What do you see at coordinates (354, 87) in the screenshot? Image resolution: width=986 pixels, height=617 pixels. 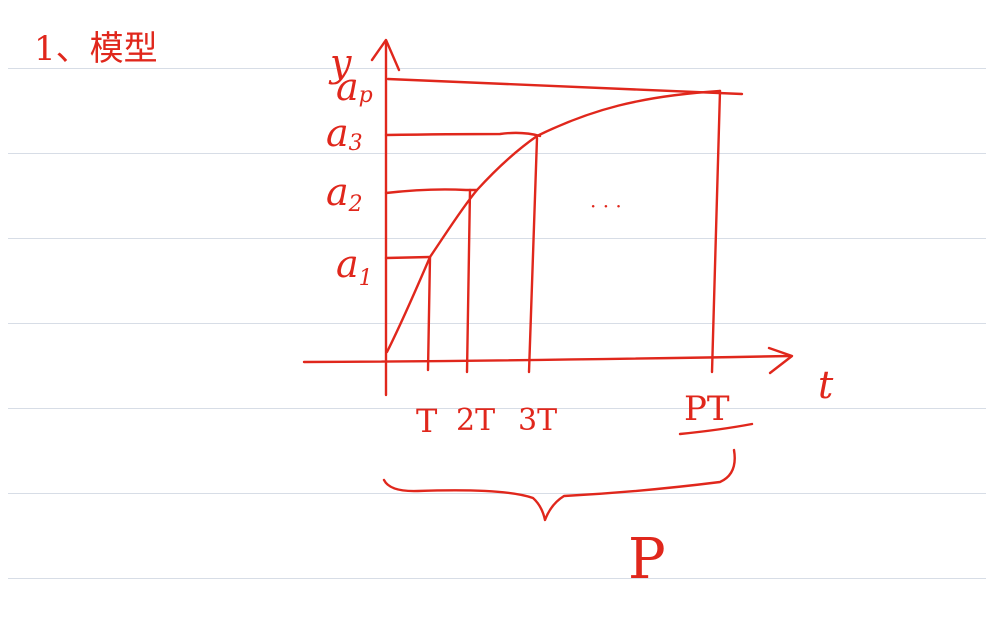 I see `y-level-label: ap` at bounding box center [354, 87].